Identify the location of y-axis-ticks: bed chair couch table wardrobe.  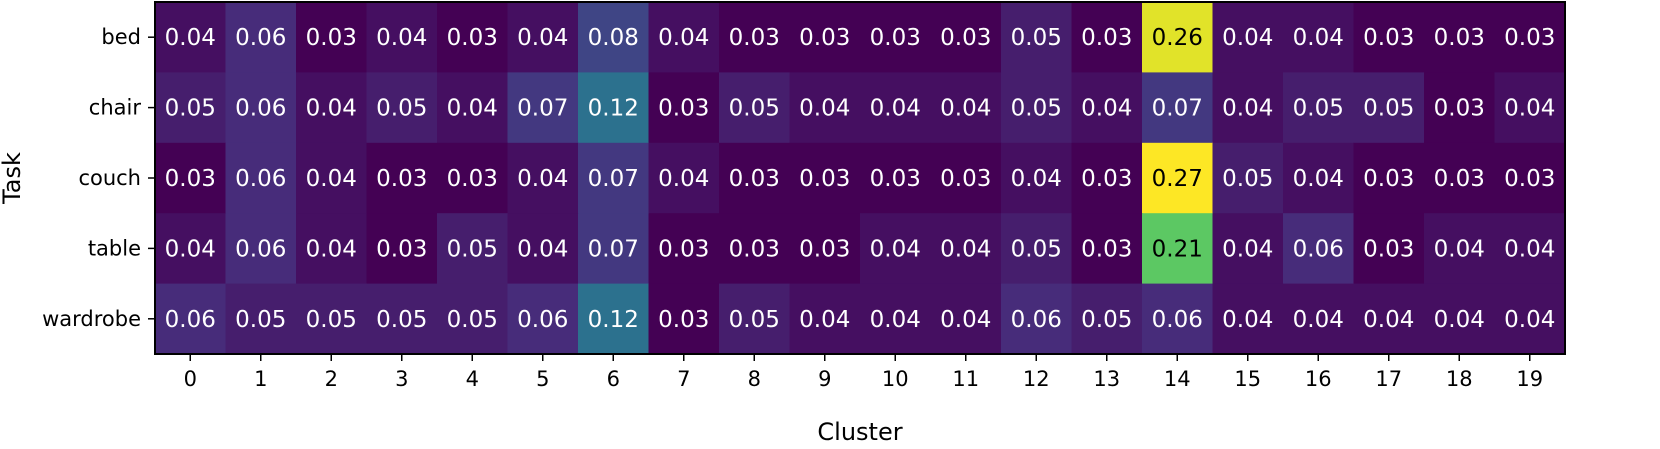
(98, 178).